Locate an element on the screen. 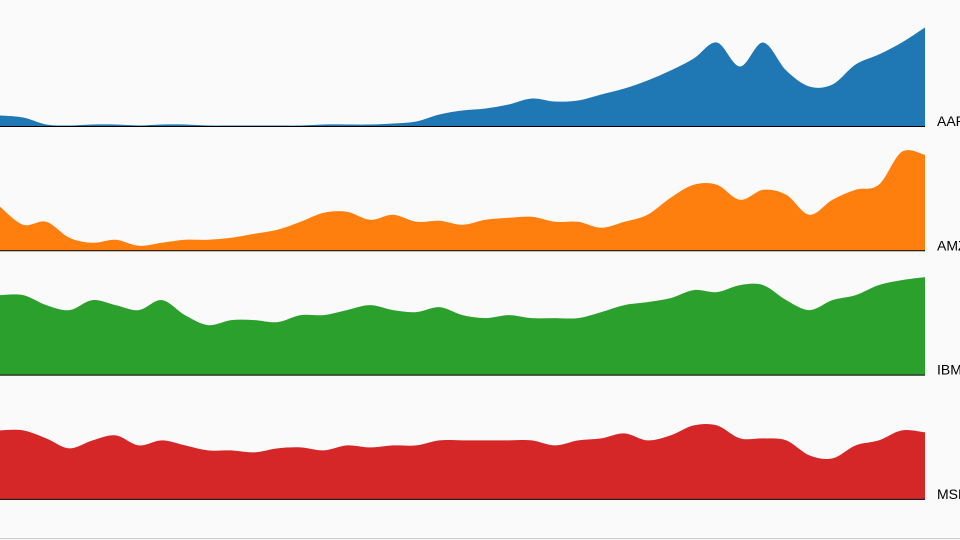  series-label: AMZN is located at coordinates (948, 245).